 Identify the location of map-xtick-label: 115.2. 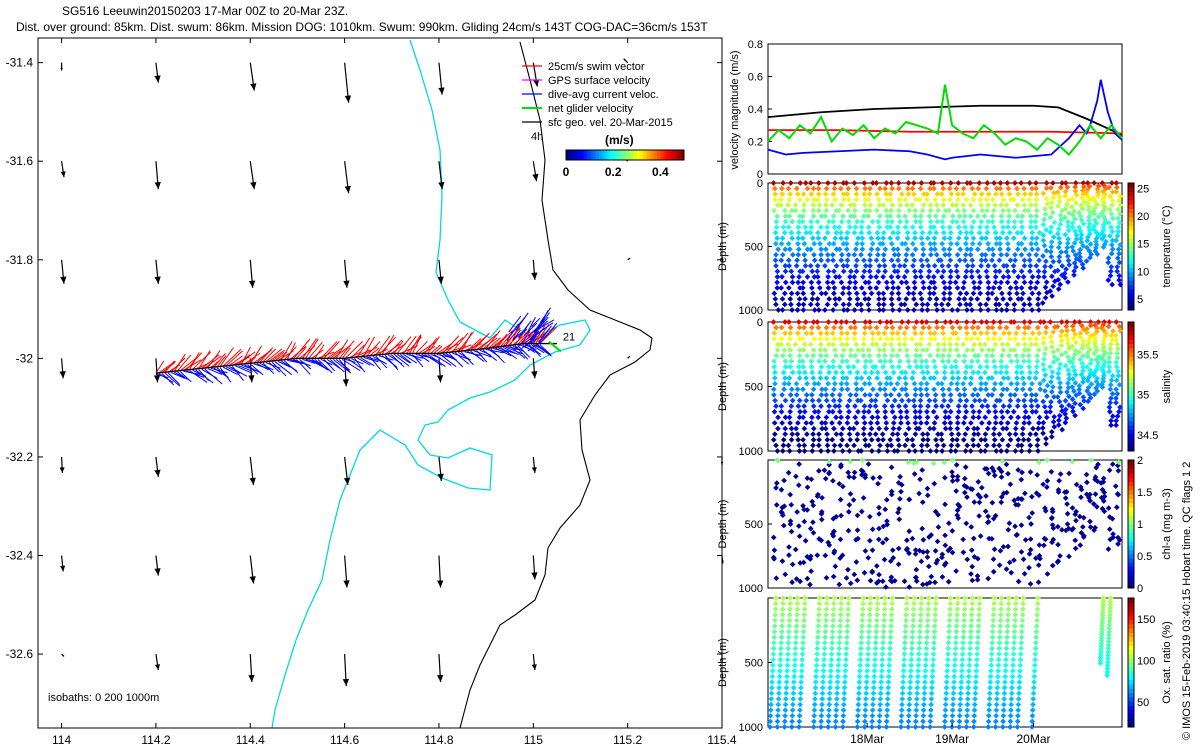
(627, 740).